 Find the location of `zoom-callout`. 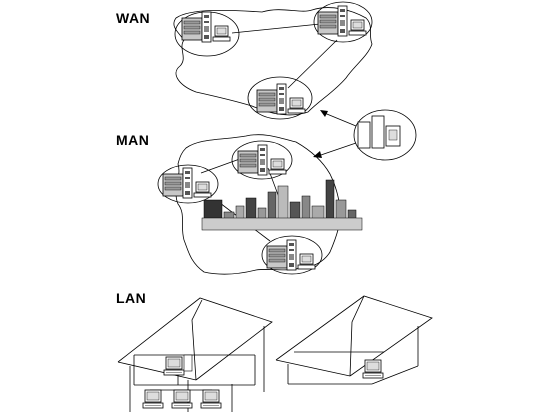

zoom-callout is located at coordinates (365, 135).